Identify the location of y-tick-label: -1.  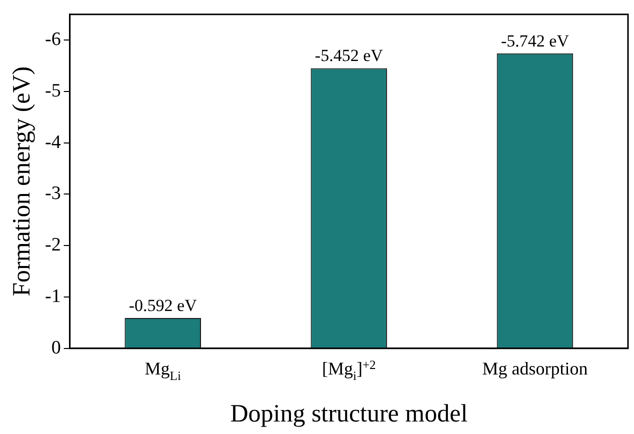
(53, 296).